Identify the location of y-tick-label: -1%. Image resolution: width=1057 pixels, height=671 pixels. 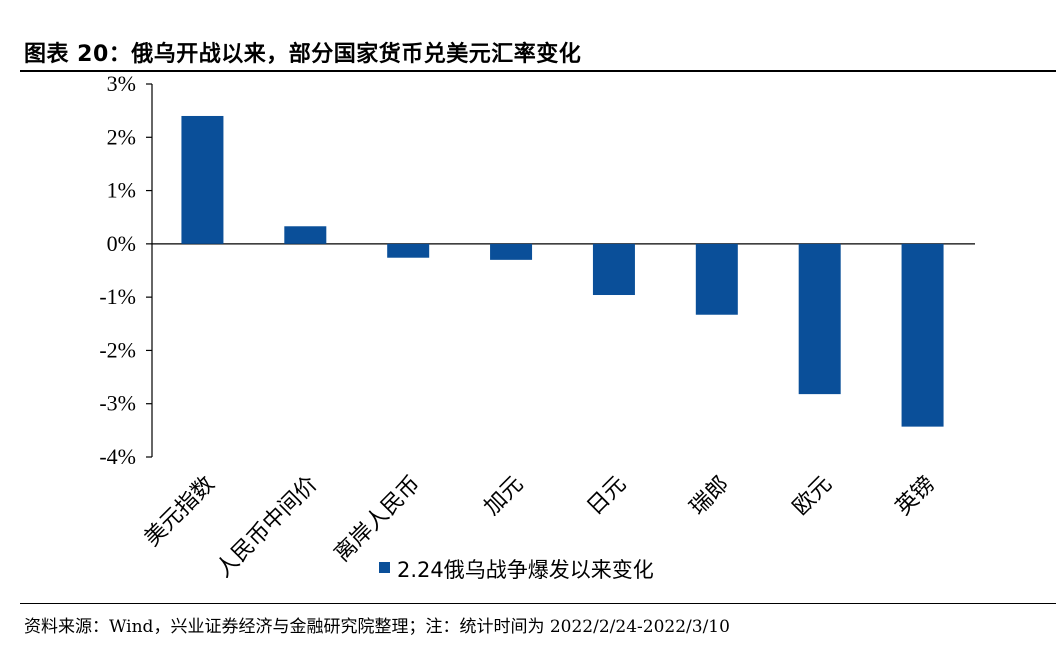
(117, 296).